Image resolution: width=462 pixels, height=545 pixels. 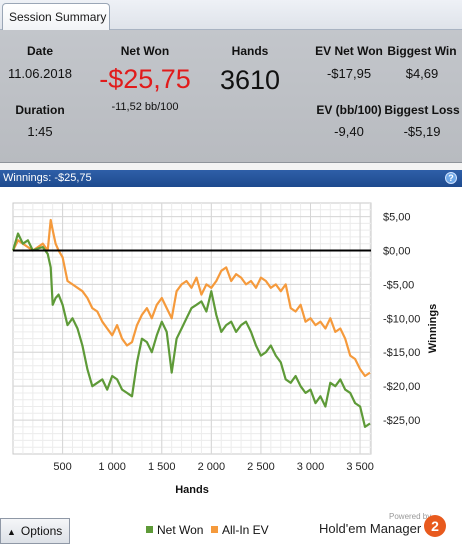 I want to click on powered-by-label: Powered by, so click(x=410, y=516).